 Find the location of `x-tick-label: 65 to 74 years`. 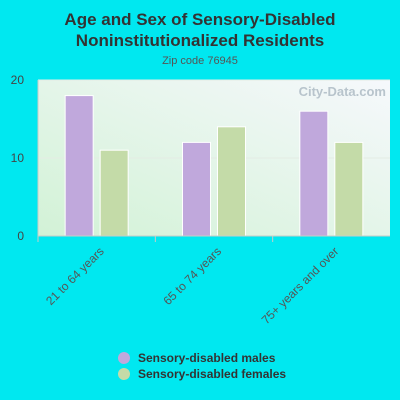

x-tick-label: 65 to 74 years is located at coordinates (192, 276).